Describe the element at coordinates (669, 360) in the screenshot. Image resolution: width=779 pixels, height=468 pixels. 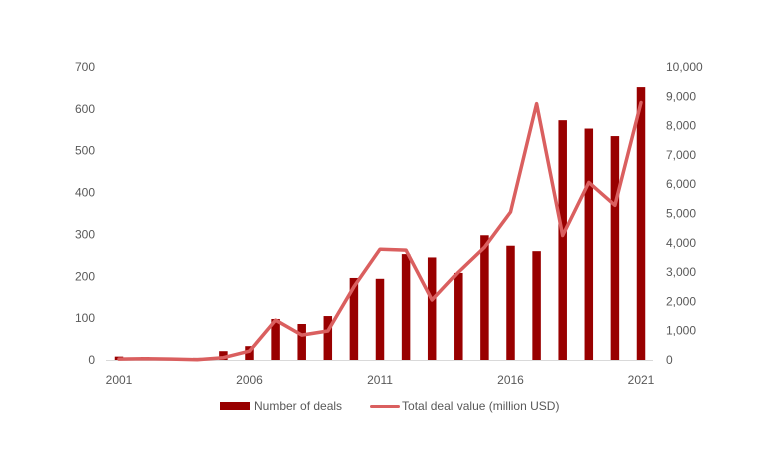
I see `right-tick-label: 0` at that location.